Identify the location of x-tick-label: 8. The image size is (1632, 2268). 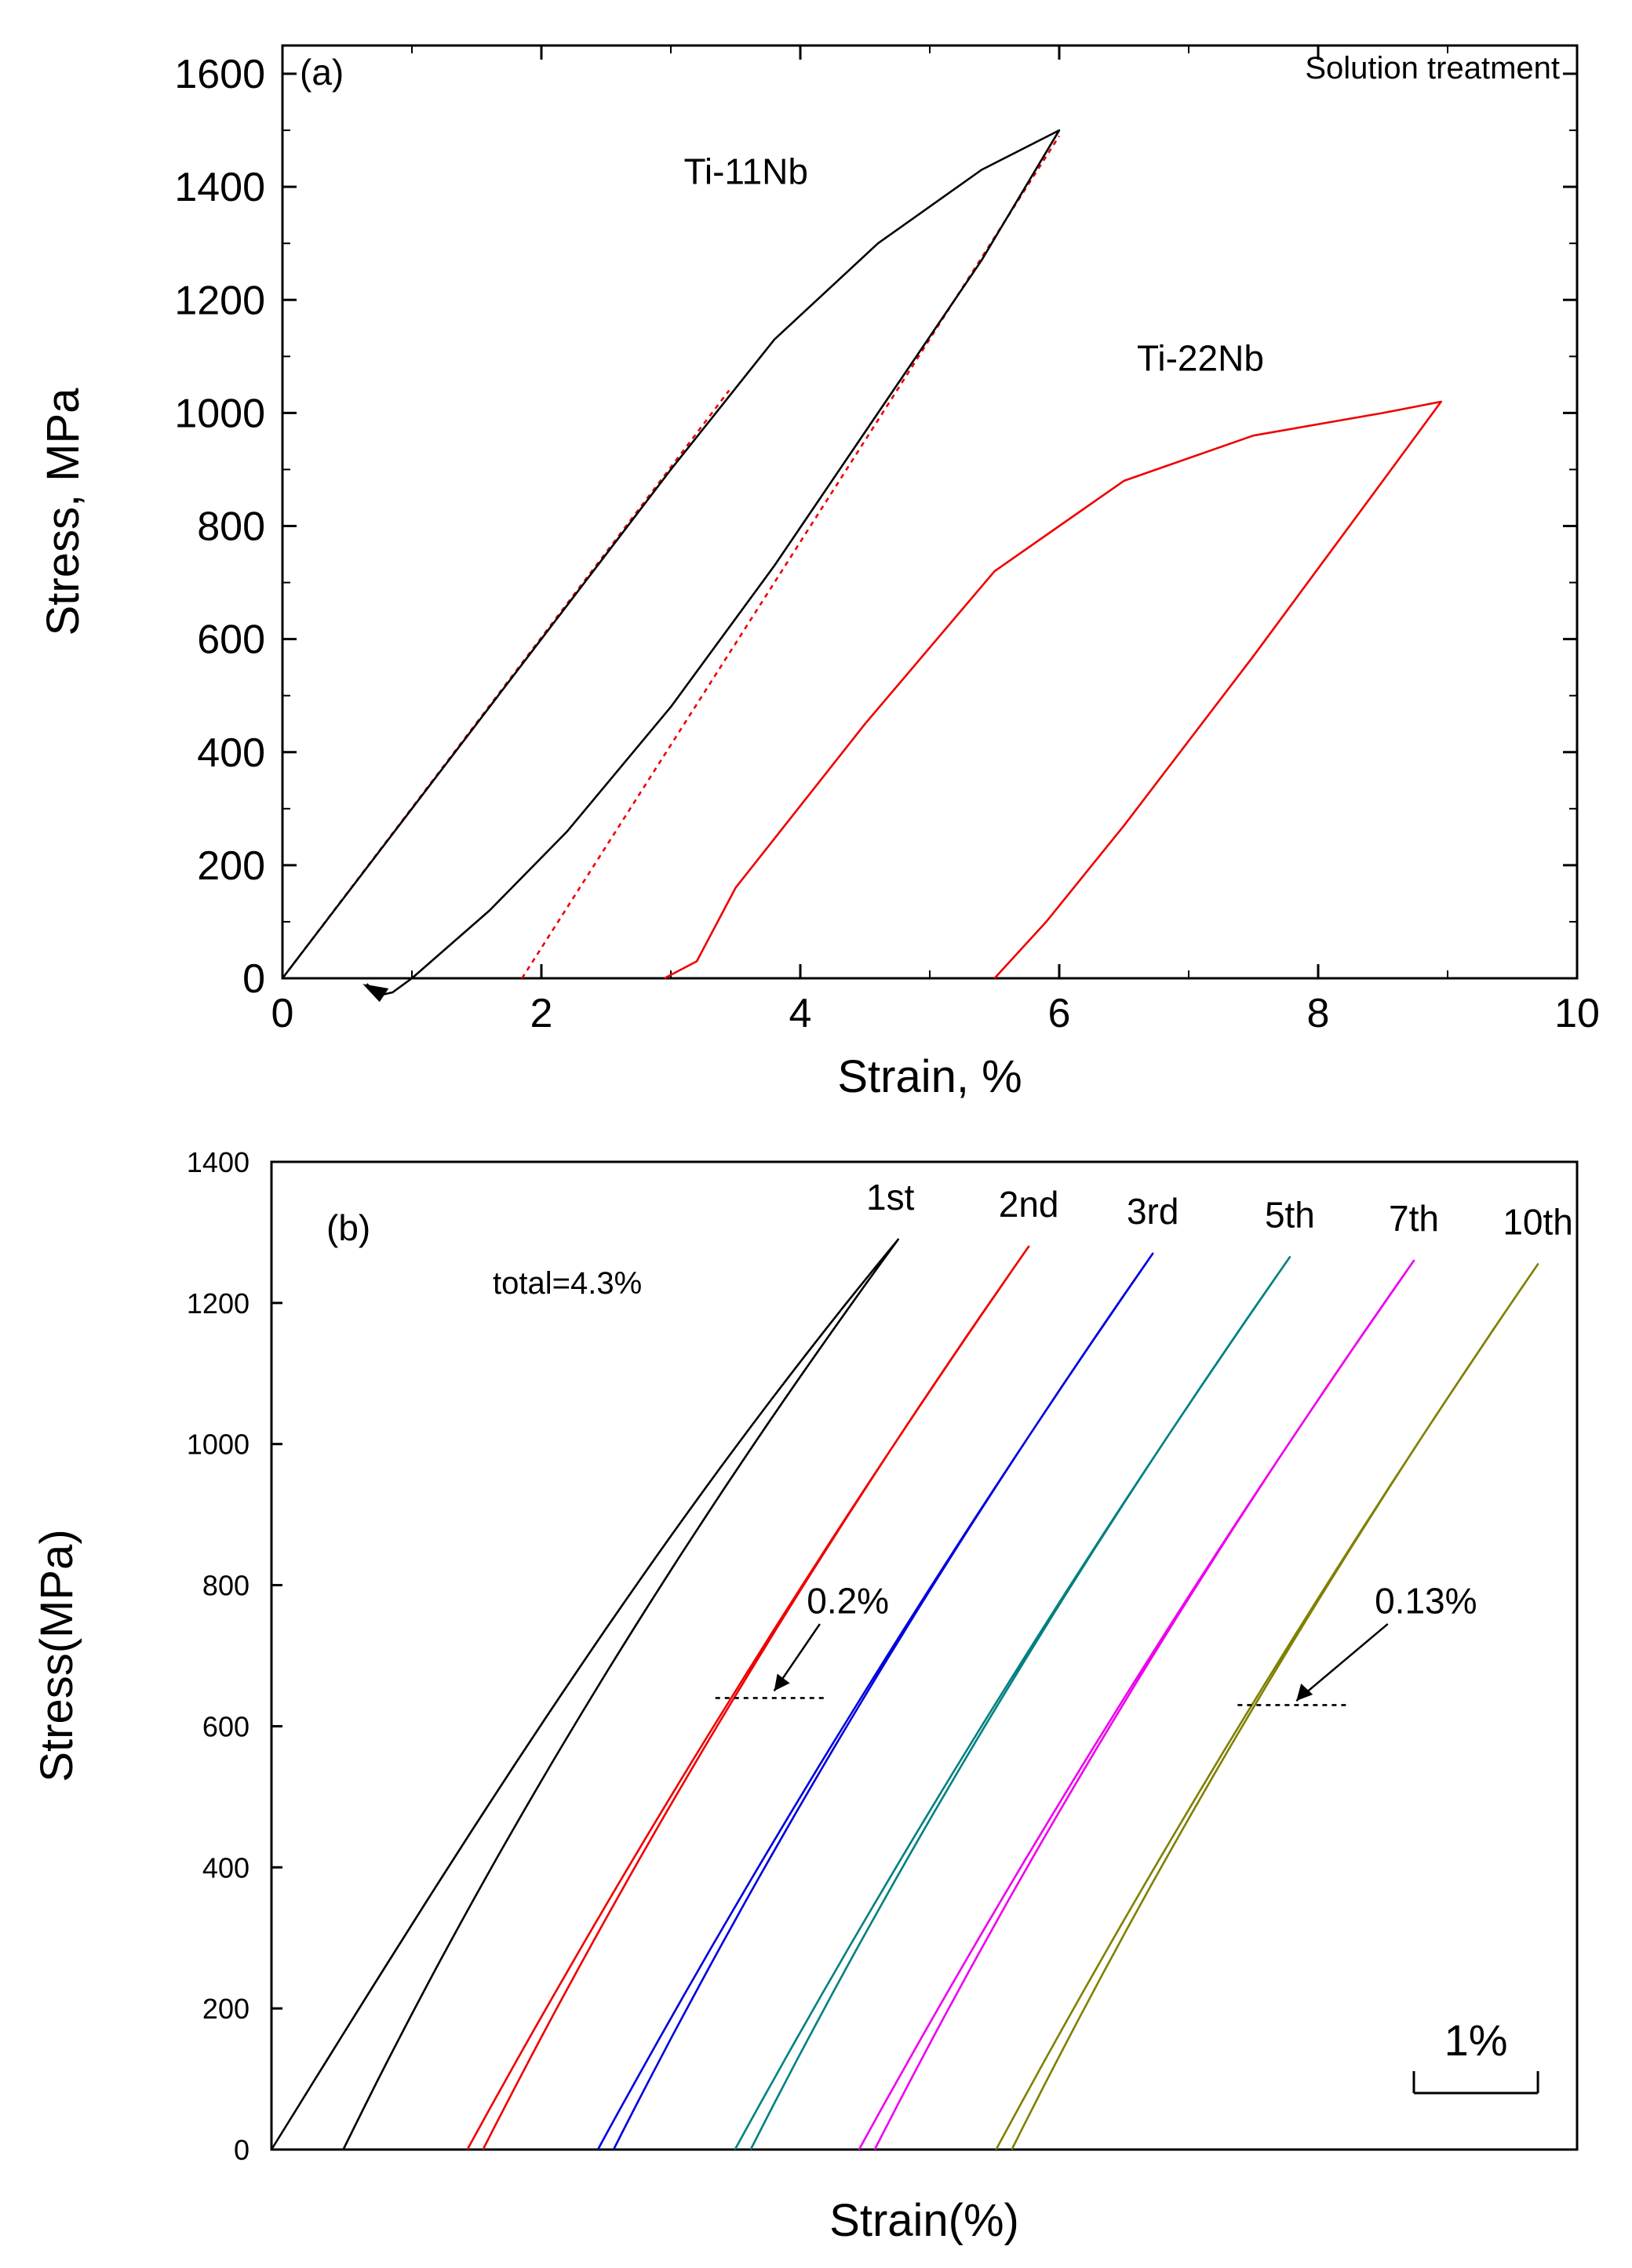
(1318, 1013).